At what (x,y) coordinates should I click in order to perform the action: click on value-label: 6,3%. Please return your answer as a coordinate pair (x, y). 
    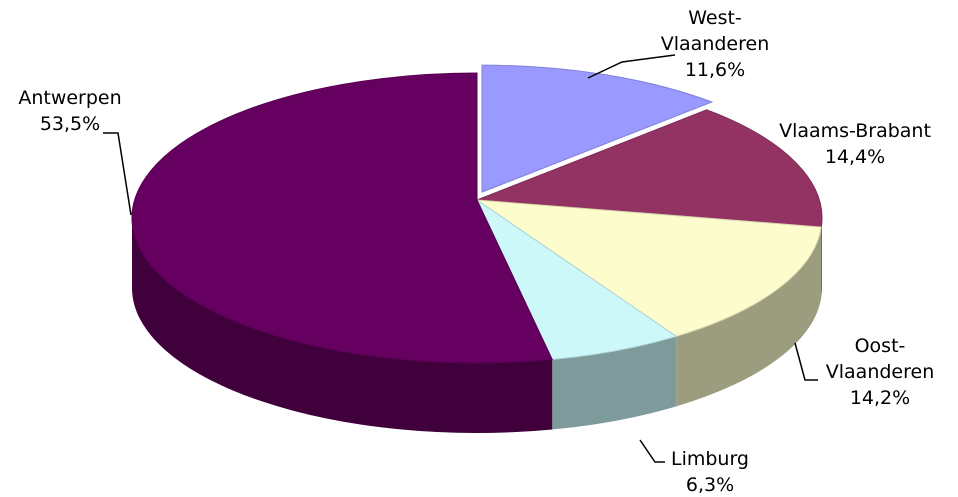
    Looking at the image, I should click on (710, 485).